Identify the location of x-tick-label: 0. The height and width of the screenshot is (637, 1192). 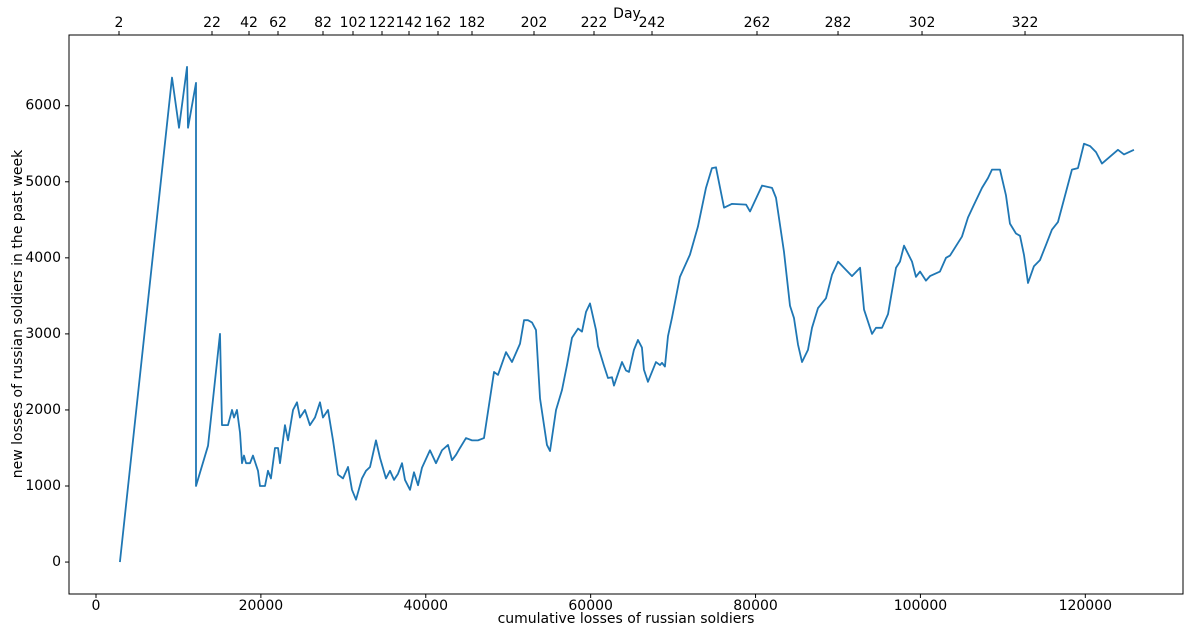
(96, 606).